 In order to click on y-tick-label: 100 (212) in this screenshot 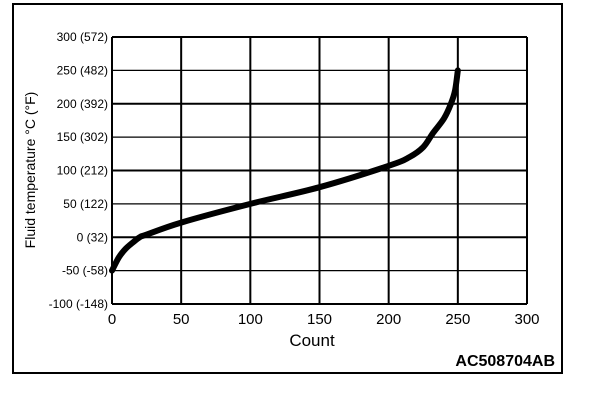, I will do `click(82, 171)`.